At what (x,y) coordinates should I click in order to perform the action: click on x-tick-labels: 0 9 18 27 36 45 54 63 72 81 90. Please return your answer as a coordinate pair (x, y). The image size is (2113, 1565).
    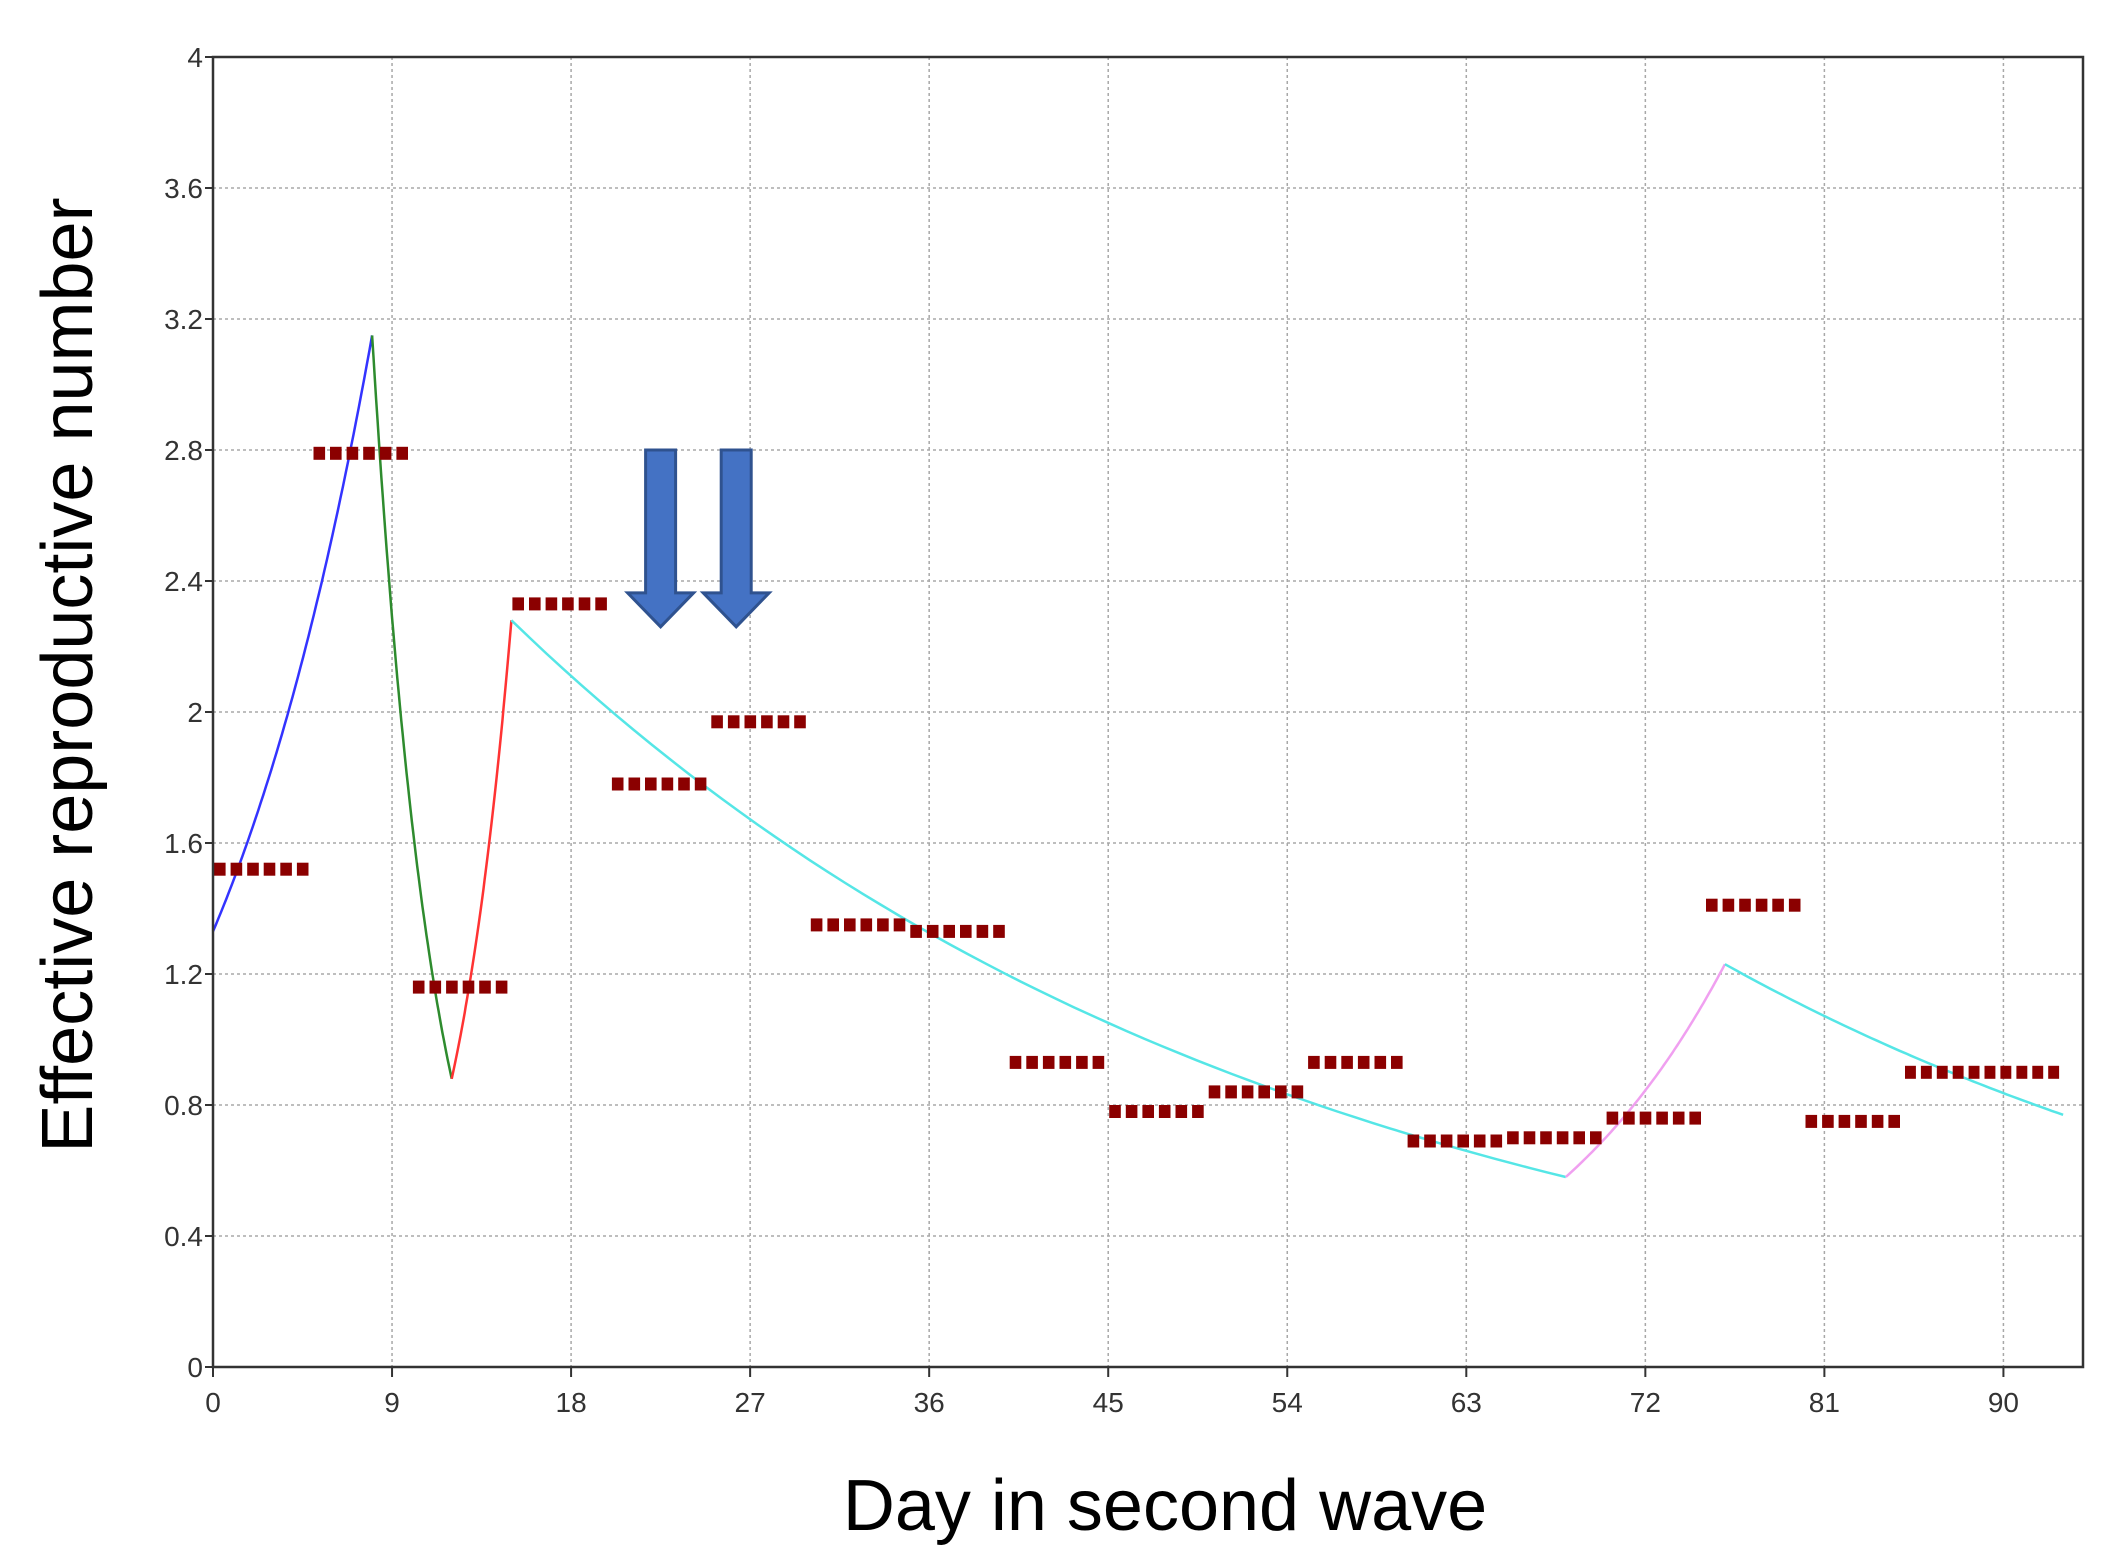
    Looking at the image, I should click on (1112, 1402).